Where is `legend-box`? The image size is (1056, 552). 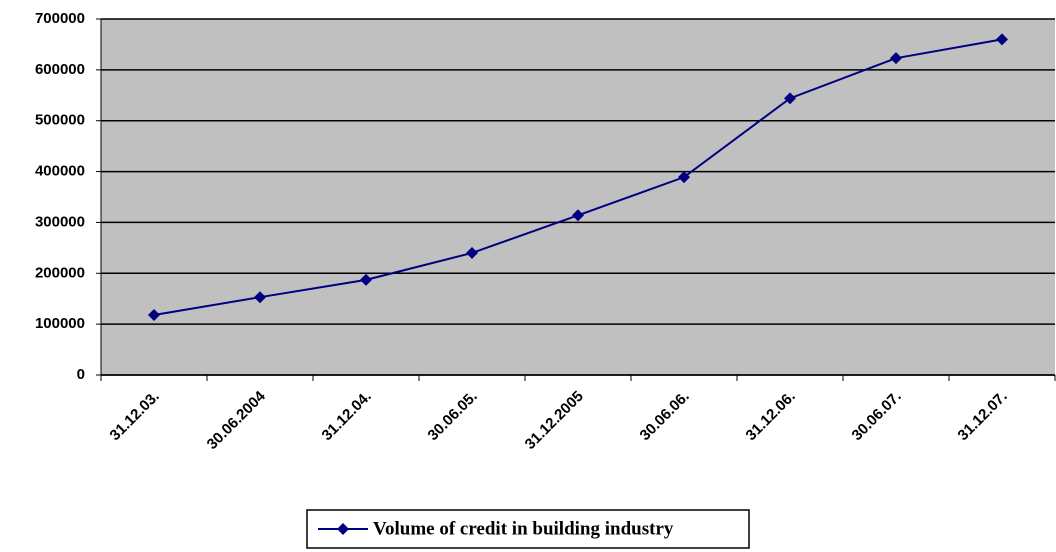 legend-box is located at coordinates (528, 529).